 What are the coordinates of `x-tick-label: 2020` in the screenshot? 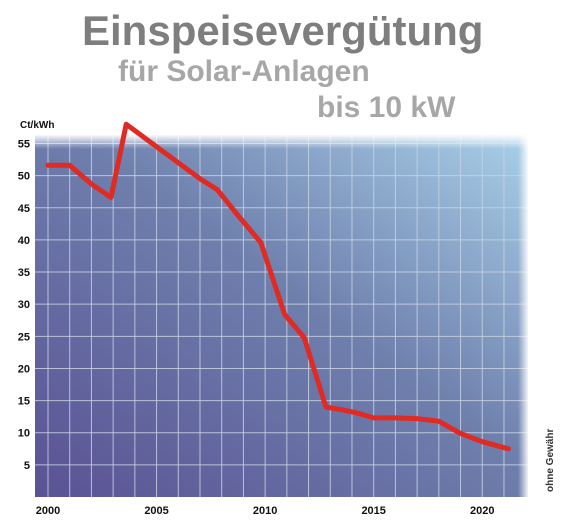 It's located at (482, 511).